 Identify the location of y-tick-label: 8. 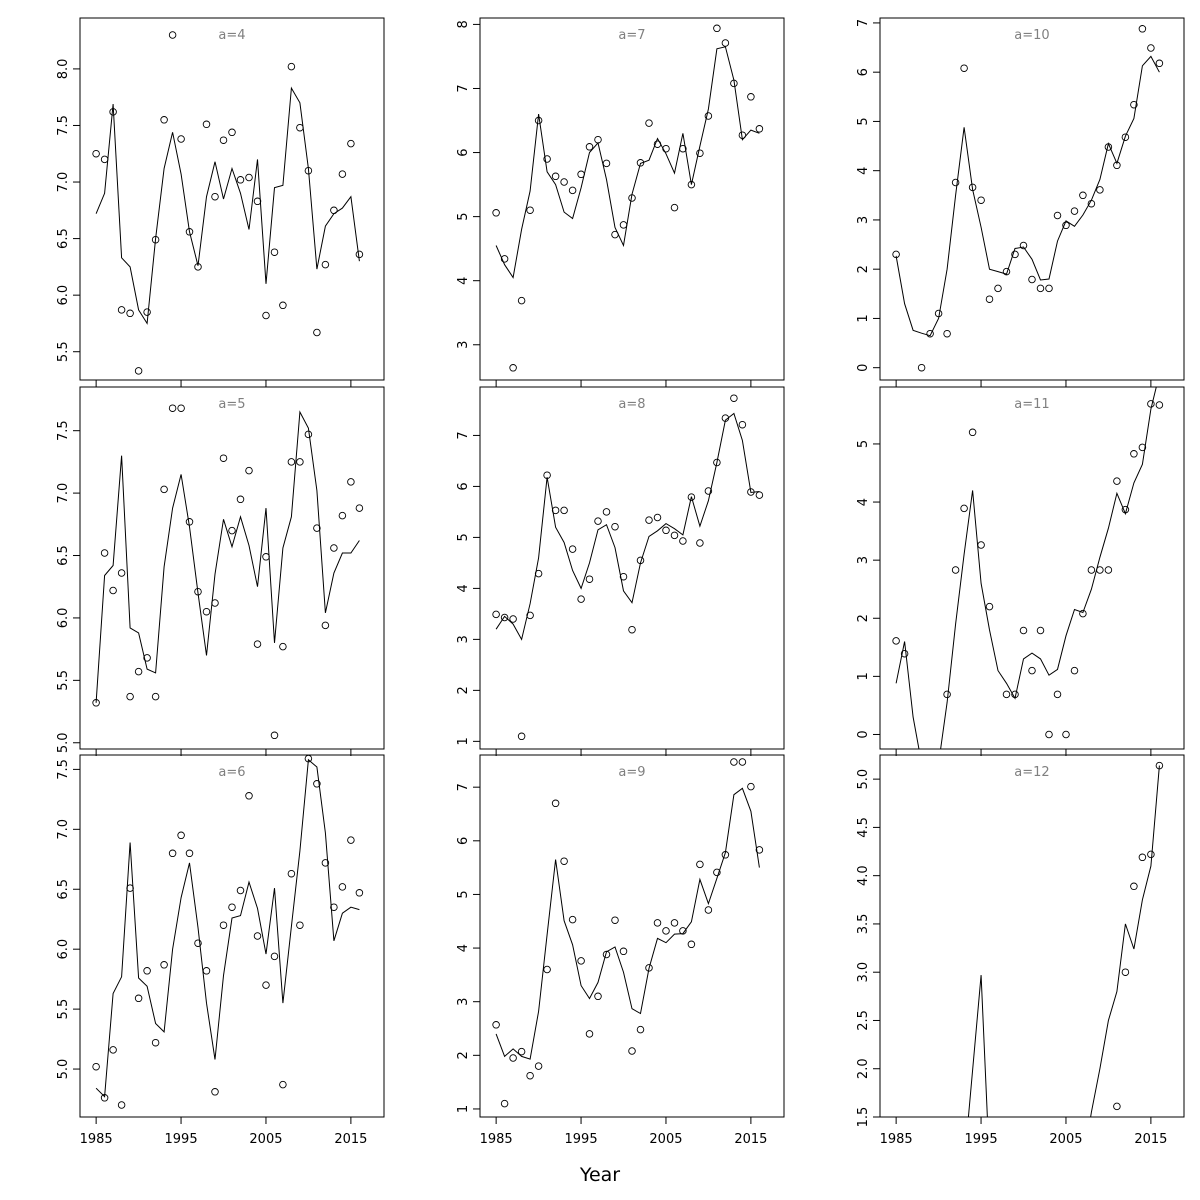
(463, 24).